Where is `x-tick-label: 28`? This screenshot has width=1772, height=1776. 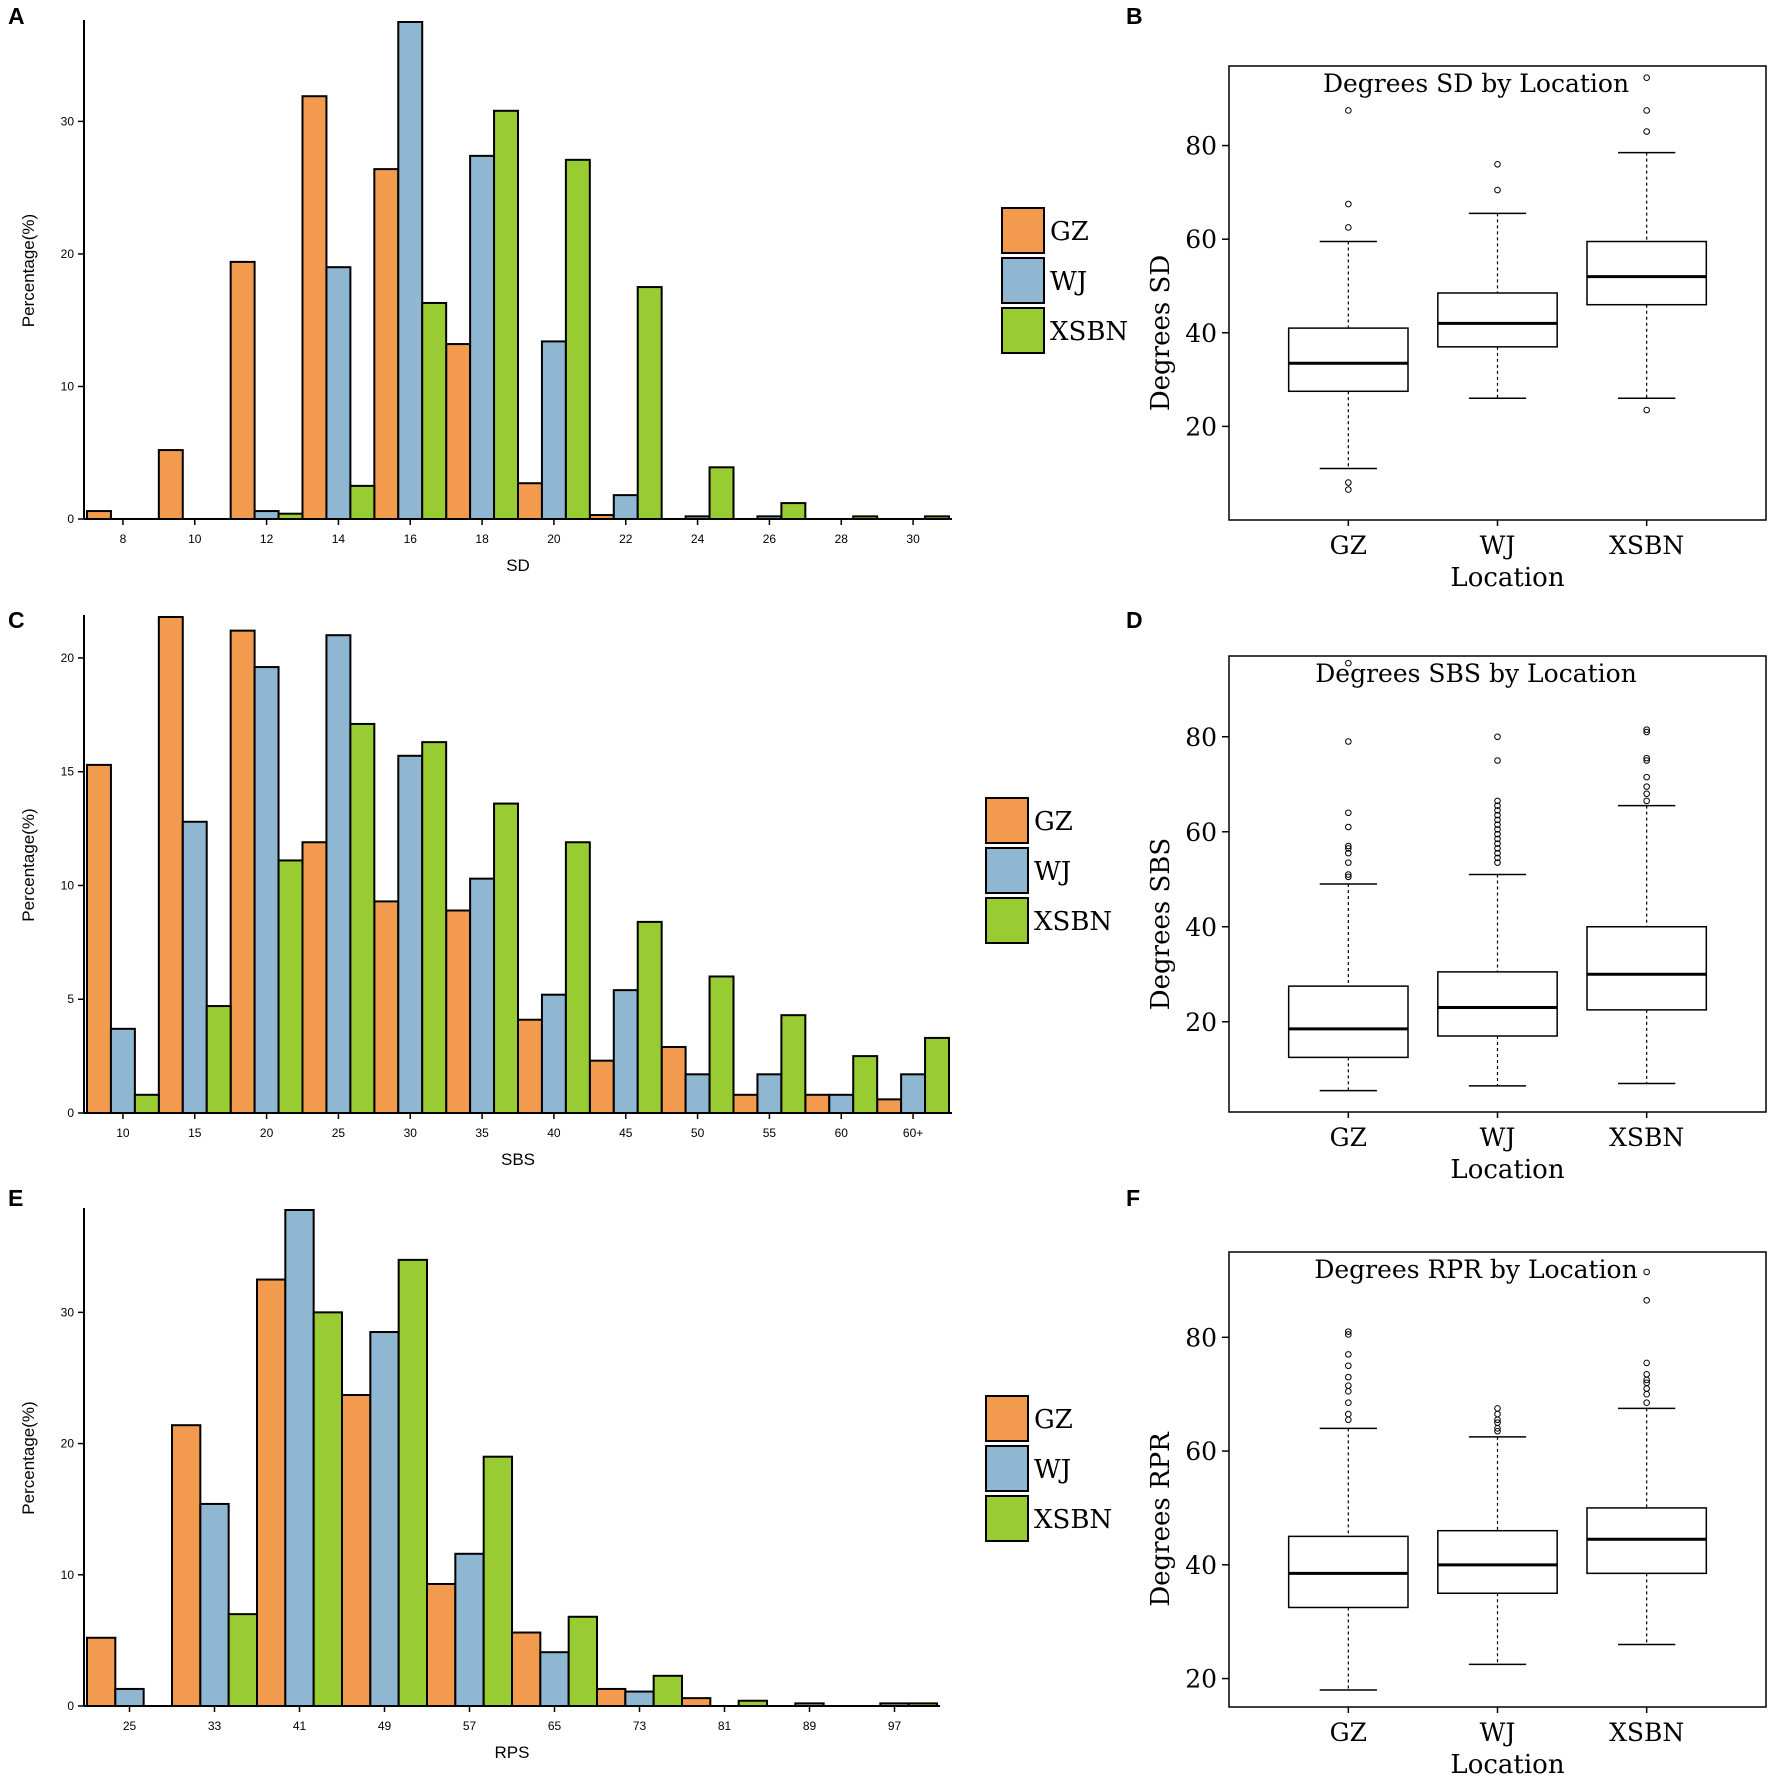
x-tick-label: 28 is located at coordinates (842, 539).